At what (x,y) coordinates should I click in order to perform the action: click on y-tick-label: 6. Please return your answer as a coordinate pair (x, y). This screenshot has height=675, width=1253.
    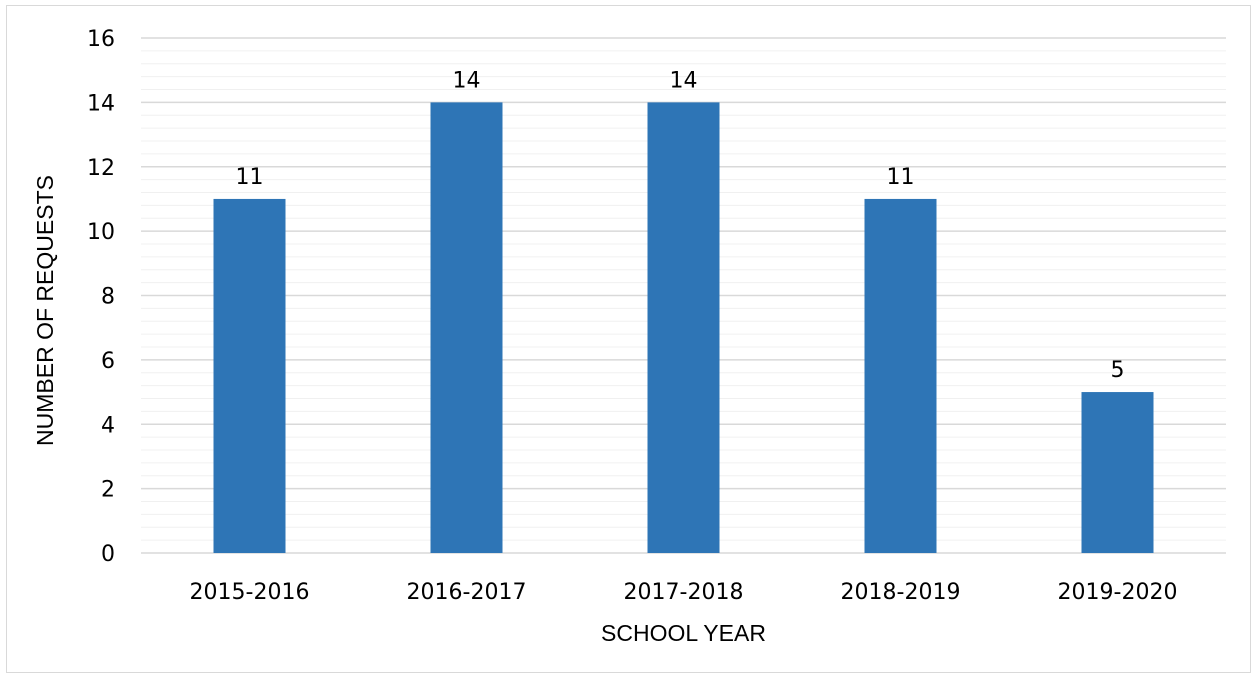
    Looking at the image, I should click on (108, 361).